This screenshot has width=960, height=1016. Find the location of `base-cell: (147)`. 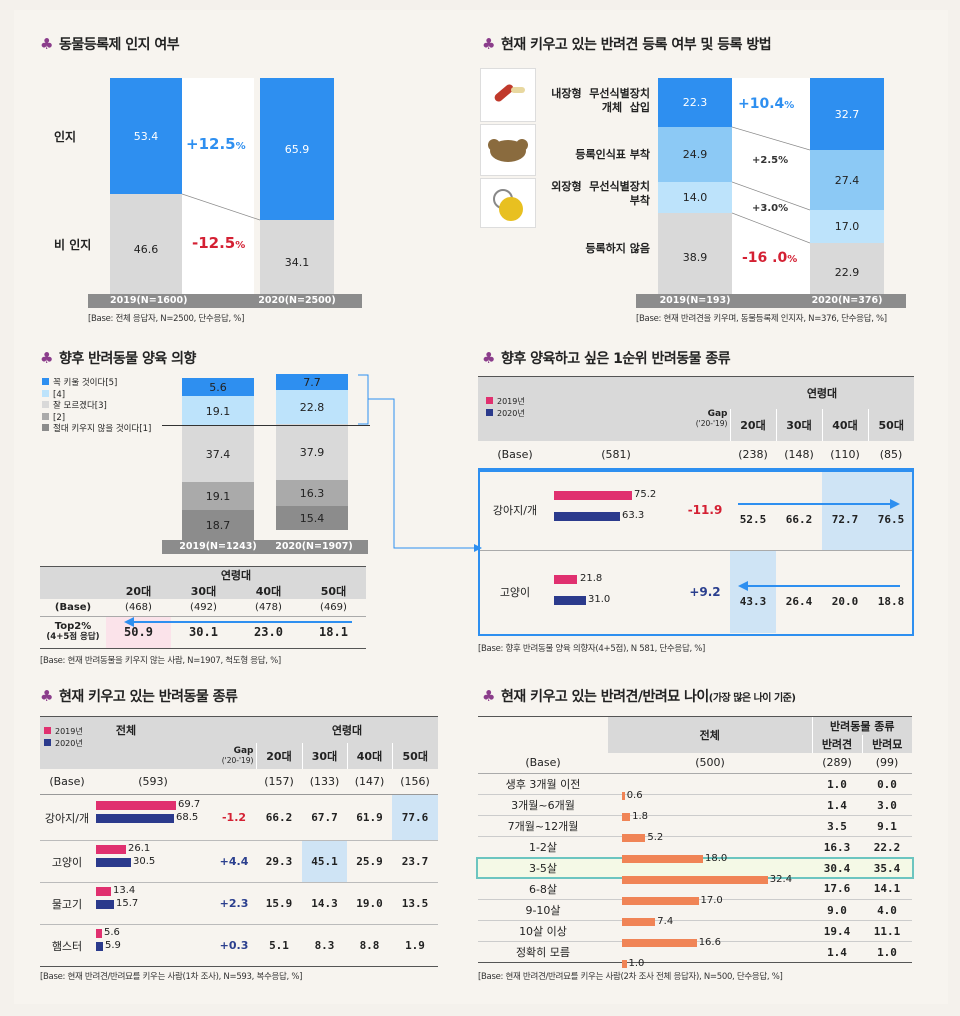

base-cell: (147) is located at coordinates (369, 781).